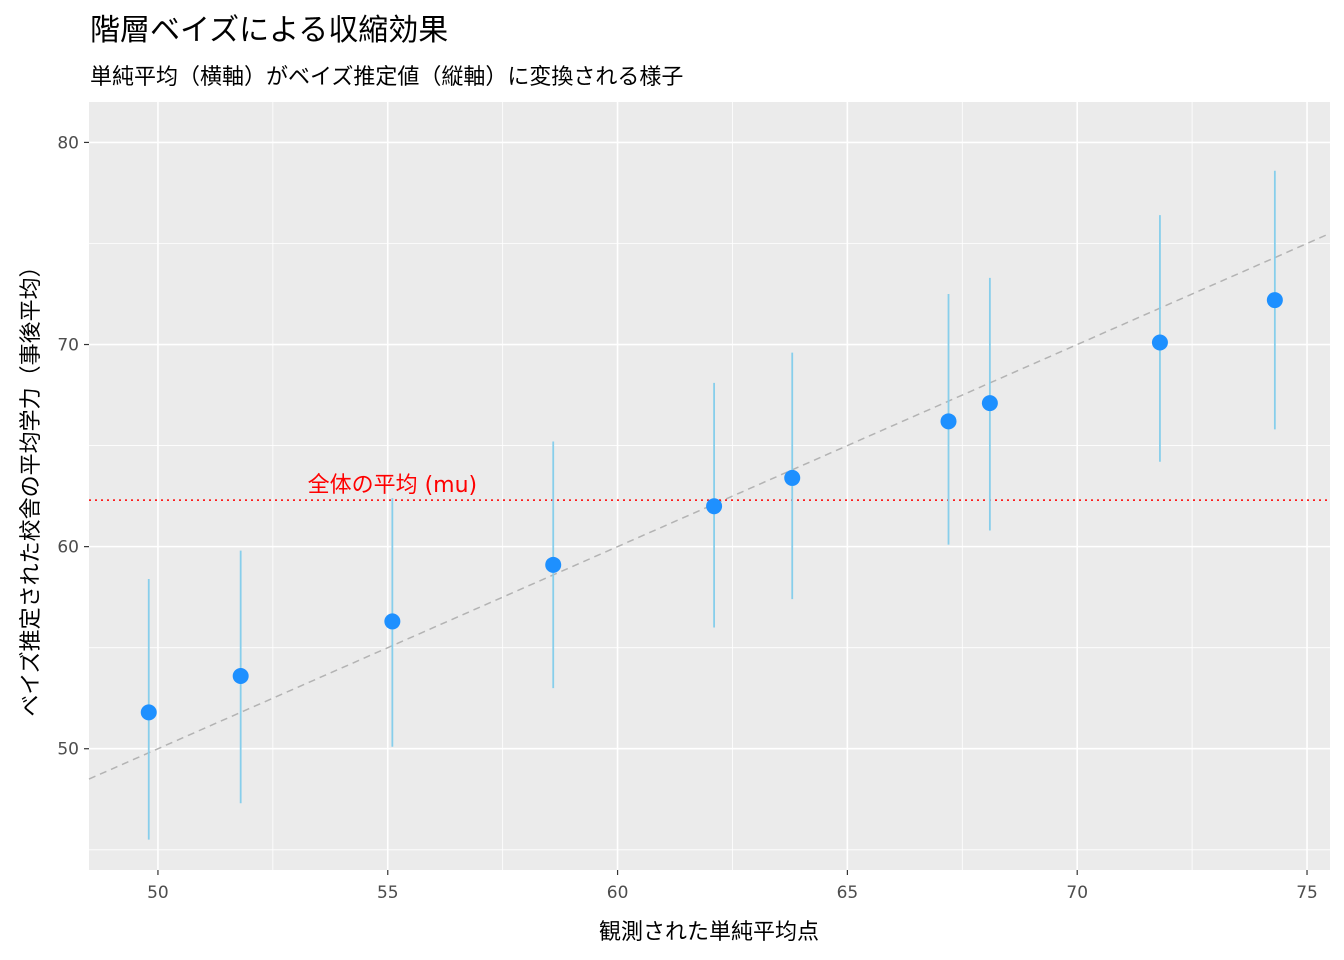 This screenshot has height=960, width=1344. Describe the element at coordinates (68, 750) in the screenshot. I see `y-tick-label: 50` at that location.